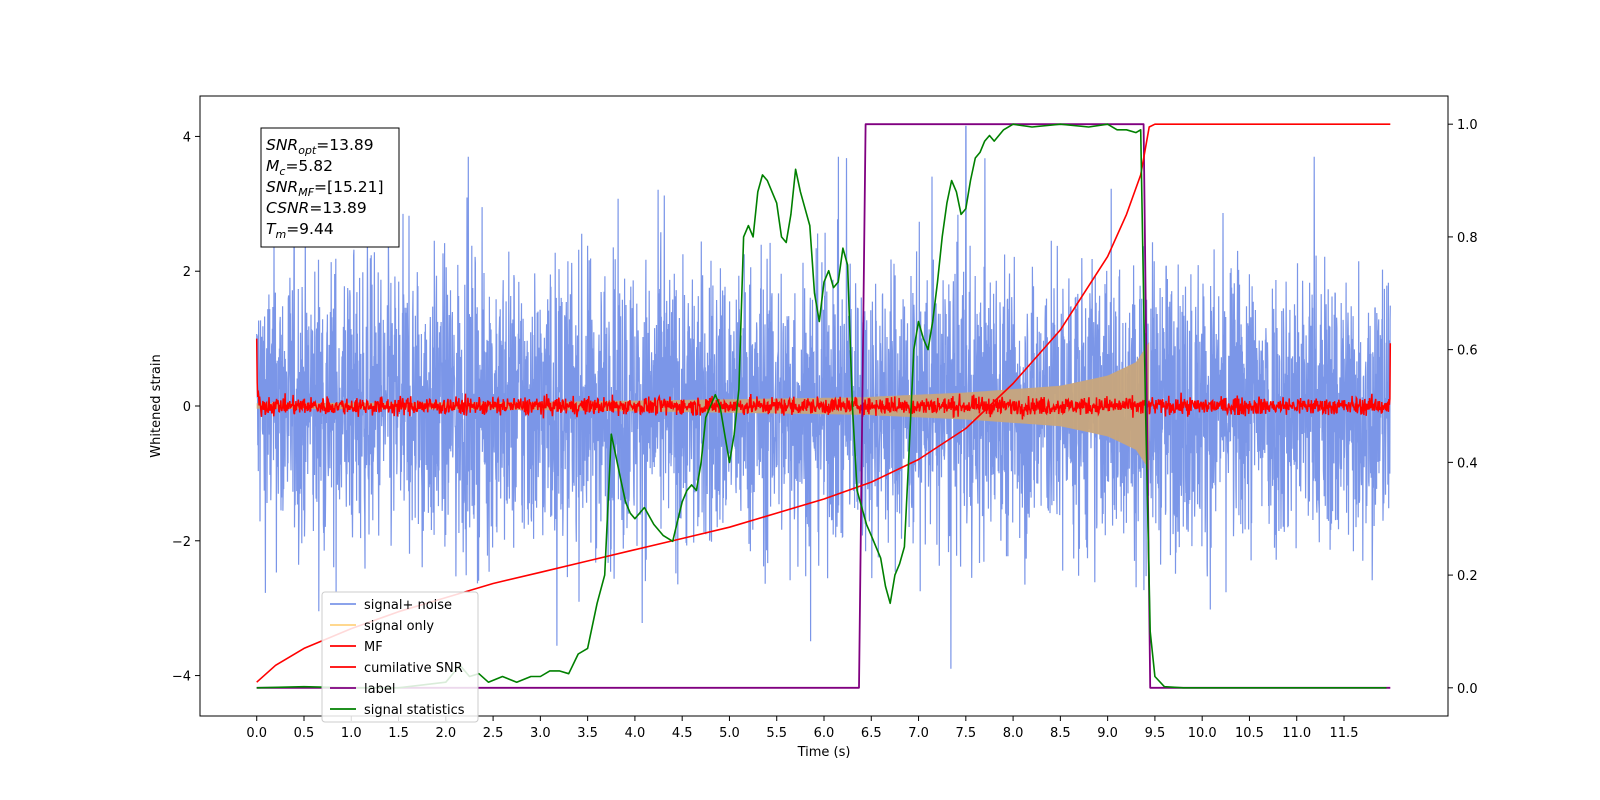  What do you see at coordinates (635, 733) in the screenshot?
I see `x-tick-label: 4.0` at bounding box center [635, 733].